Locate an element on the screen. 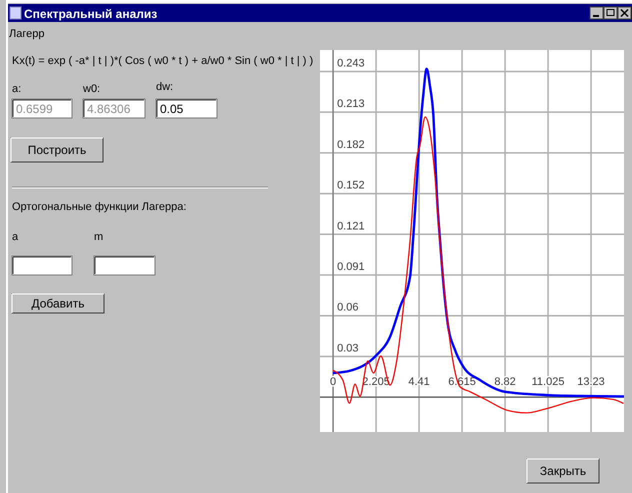 This screenshot has width=632, height=493. y-tick-label: 0.121 is located at coordinates (351, 226).